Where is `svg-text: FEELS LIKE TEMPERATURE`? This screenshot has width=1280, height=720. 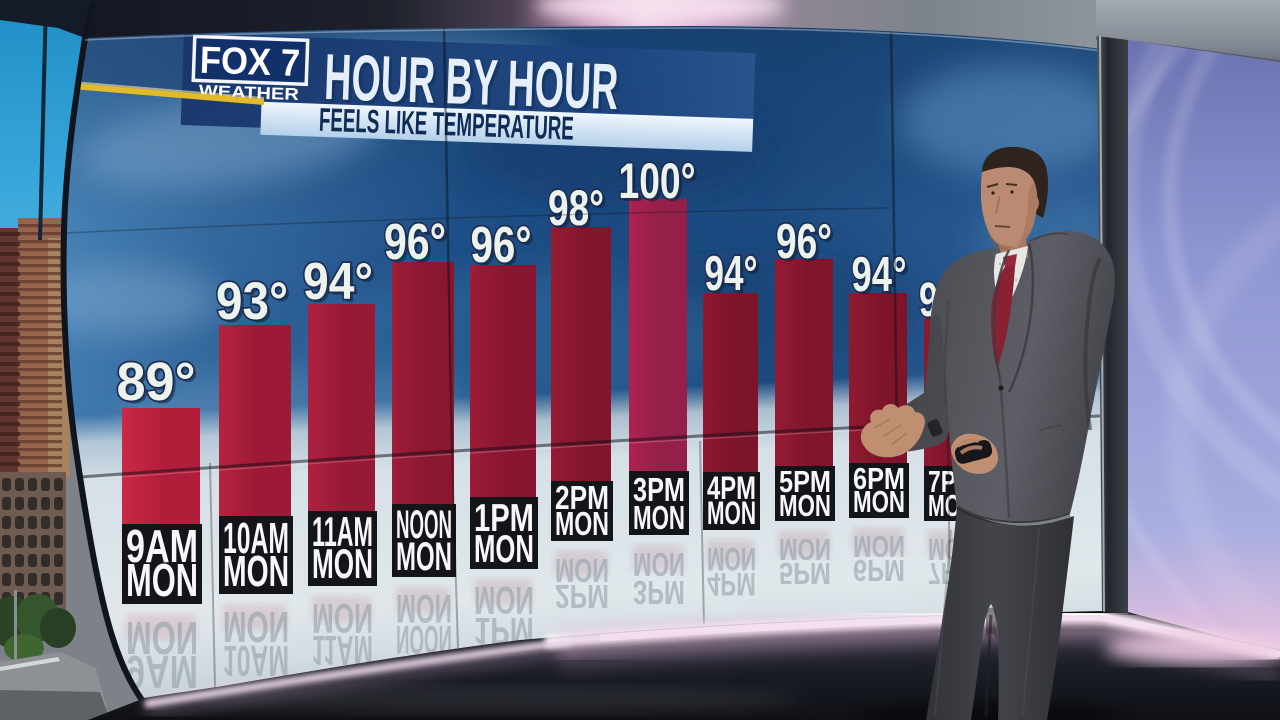
svg-text: FEELS LIKE TEMPERATURE is located at coordinates (446, 124).